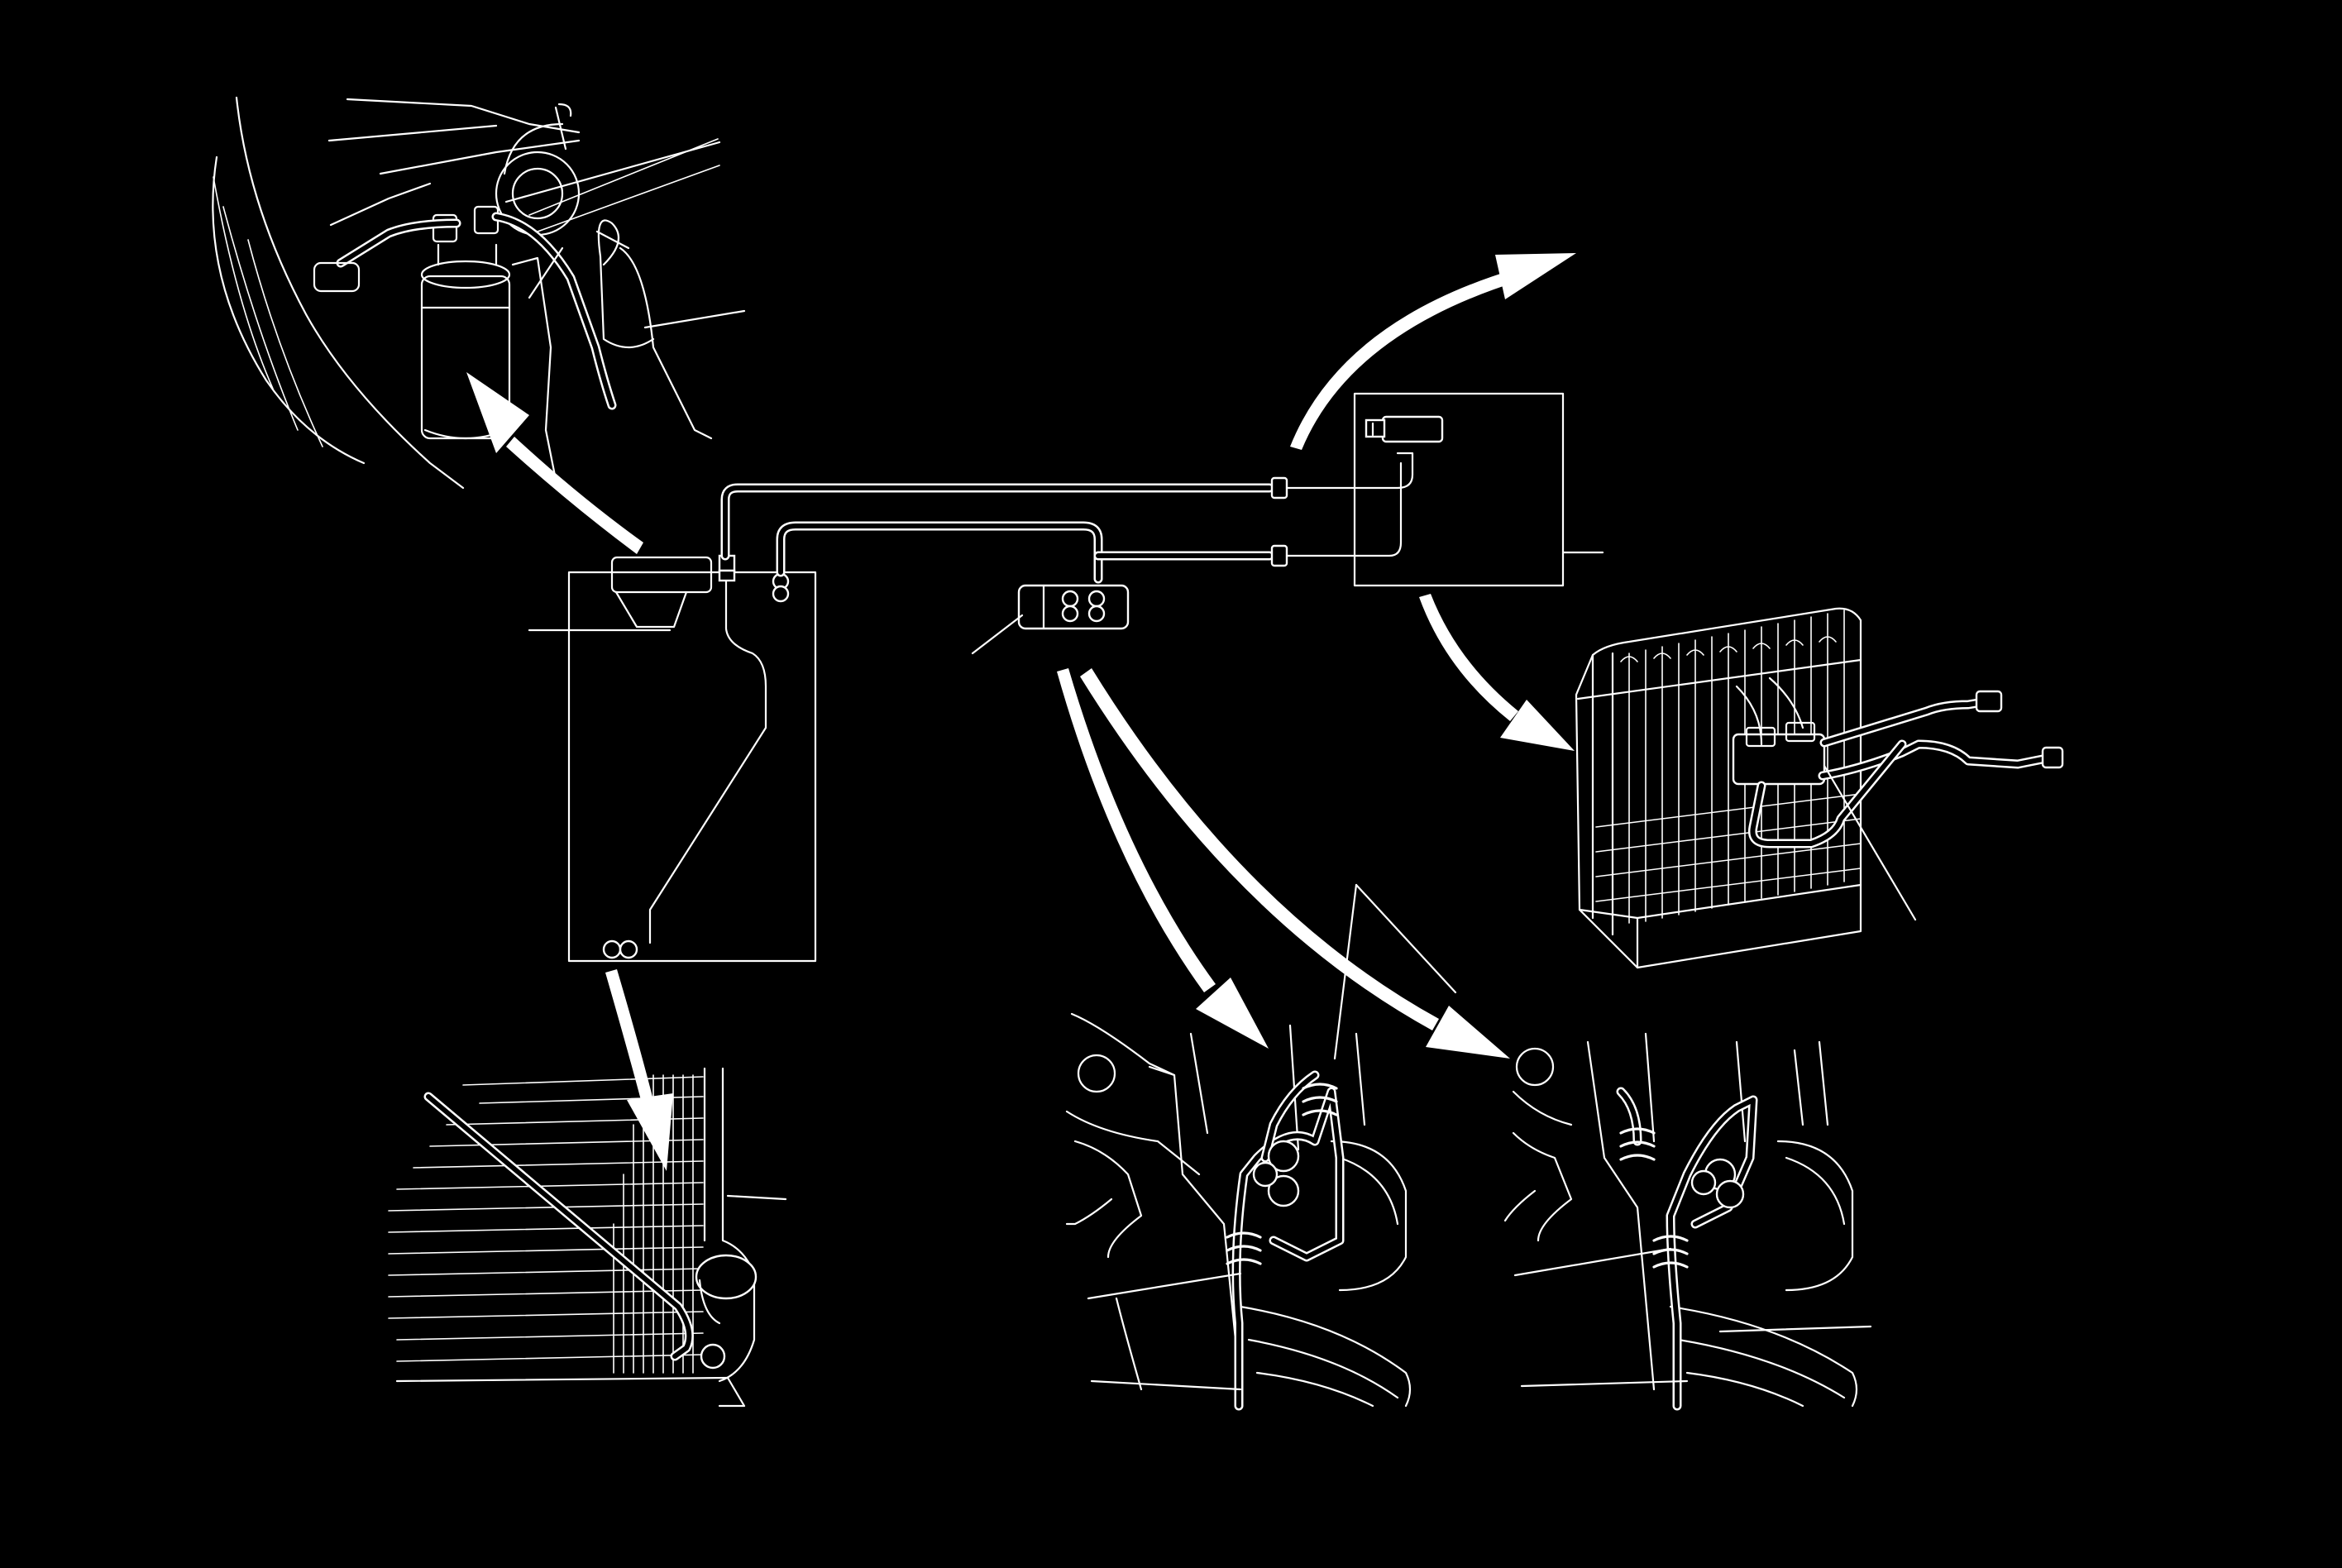 This screenshot has height=1568, width=2342. What do you see at coordinates (1295, 863) in the screenshot?
I see `arrow-to-suction-hose` at bounding box center [1295, 863].